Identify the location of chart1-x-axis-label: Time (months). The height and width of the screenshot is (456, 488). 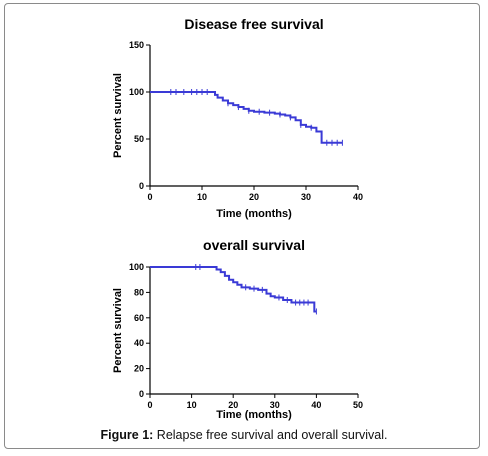
(254, 214).